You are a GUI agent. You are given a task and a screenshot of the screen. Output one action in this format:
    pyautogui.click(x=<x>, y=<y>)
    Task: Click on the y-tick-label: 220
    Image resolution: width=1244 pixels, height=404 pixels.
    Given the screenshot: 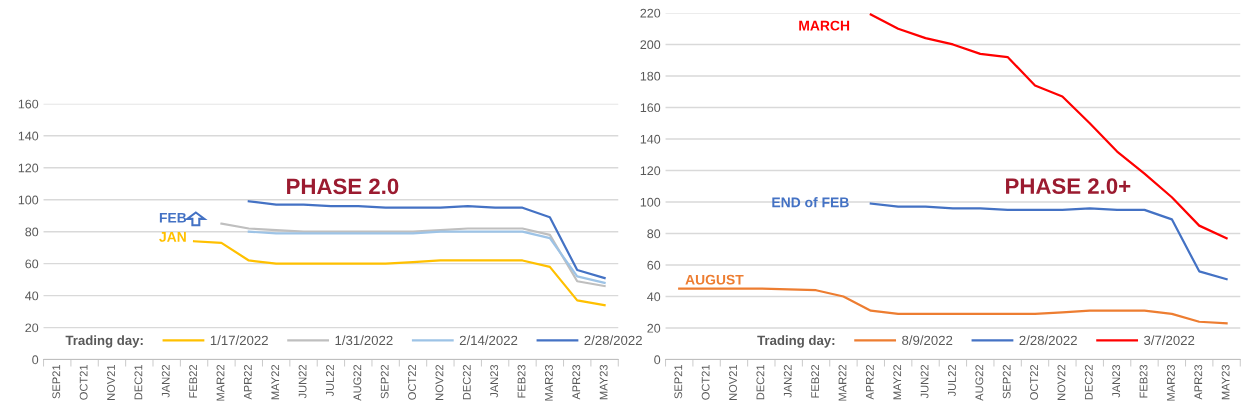 What is the action you would take?
    pyautogui.click(x=650, y=13)
    